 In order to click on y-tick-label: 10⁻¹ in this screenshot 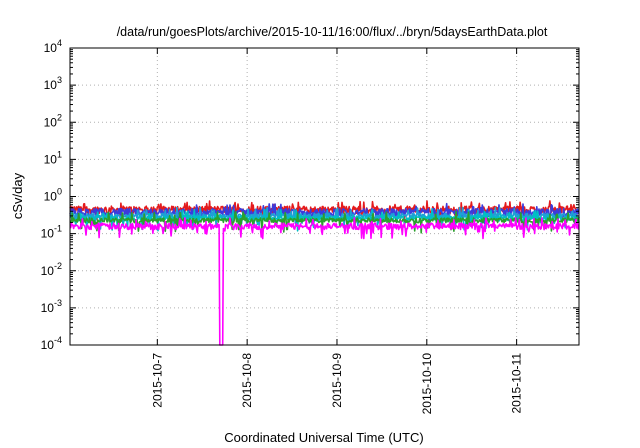, I will do `click(51, 232)`.